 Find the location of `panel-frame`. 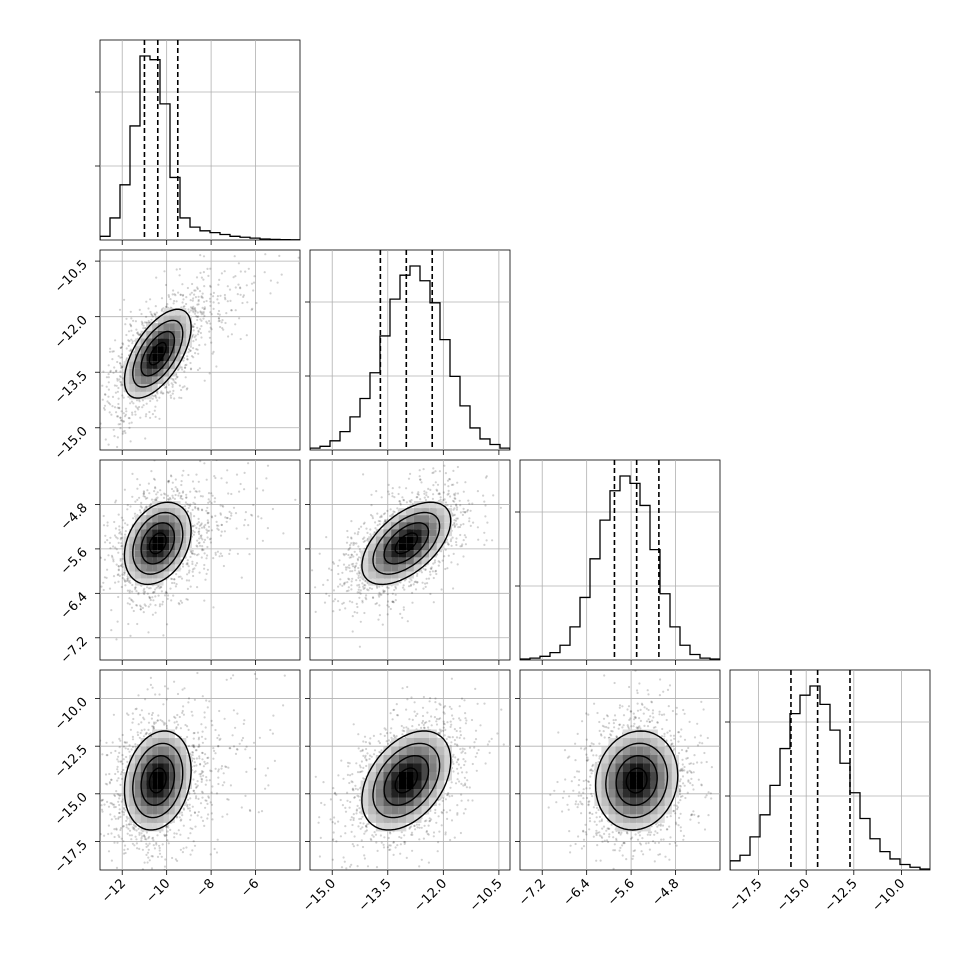

panel-frame is located at coordinates (410, 350).